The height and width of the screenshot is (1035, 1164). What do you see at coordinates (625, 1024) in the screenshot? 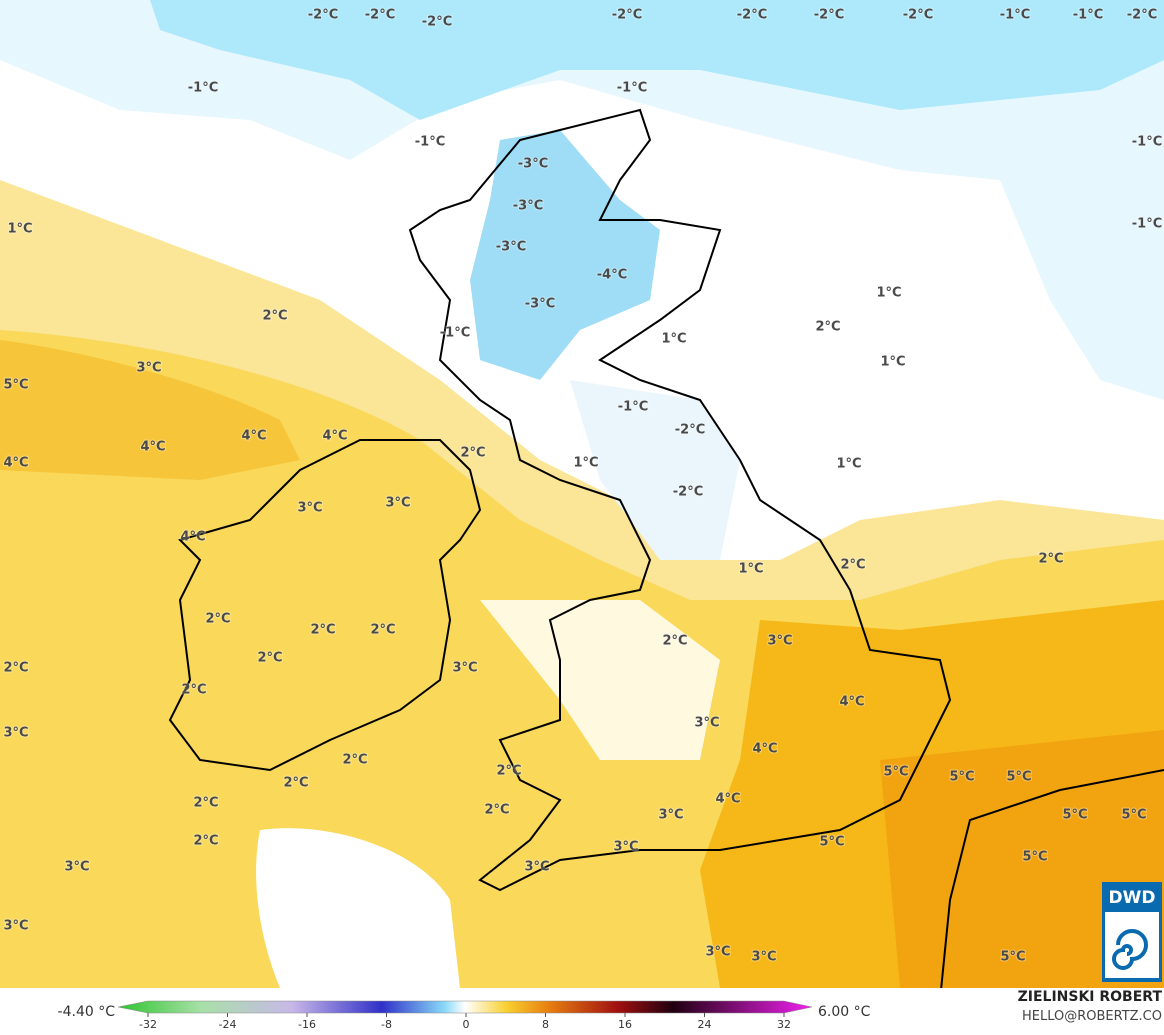
I see `colorbar-tick-label: 16` at bounding box center [625, 1024].